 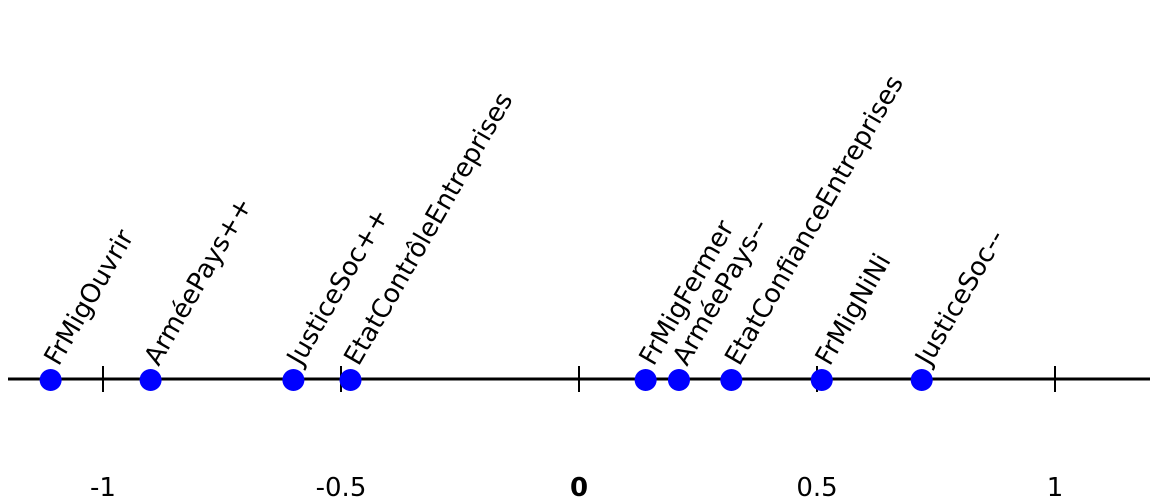 I want to click on tick-label: -1, so click(x=103, y=486).